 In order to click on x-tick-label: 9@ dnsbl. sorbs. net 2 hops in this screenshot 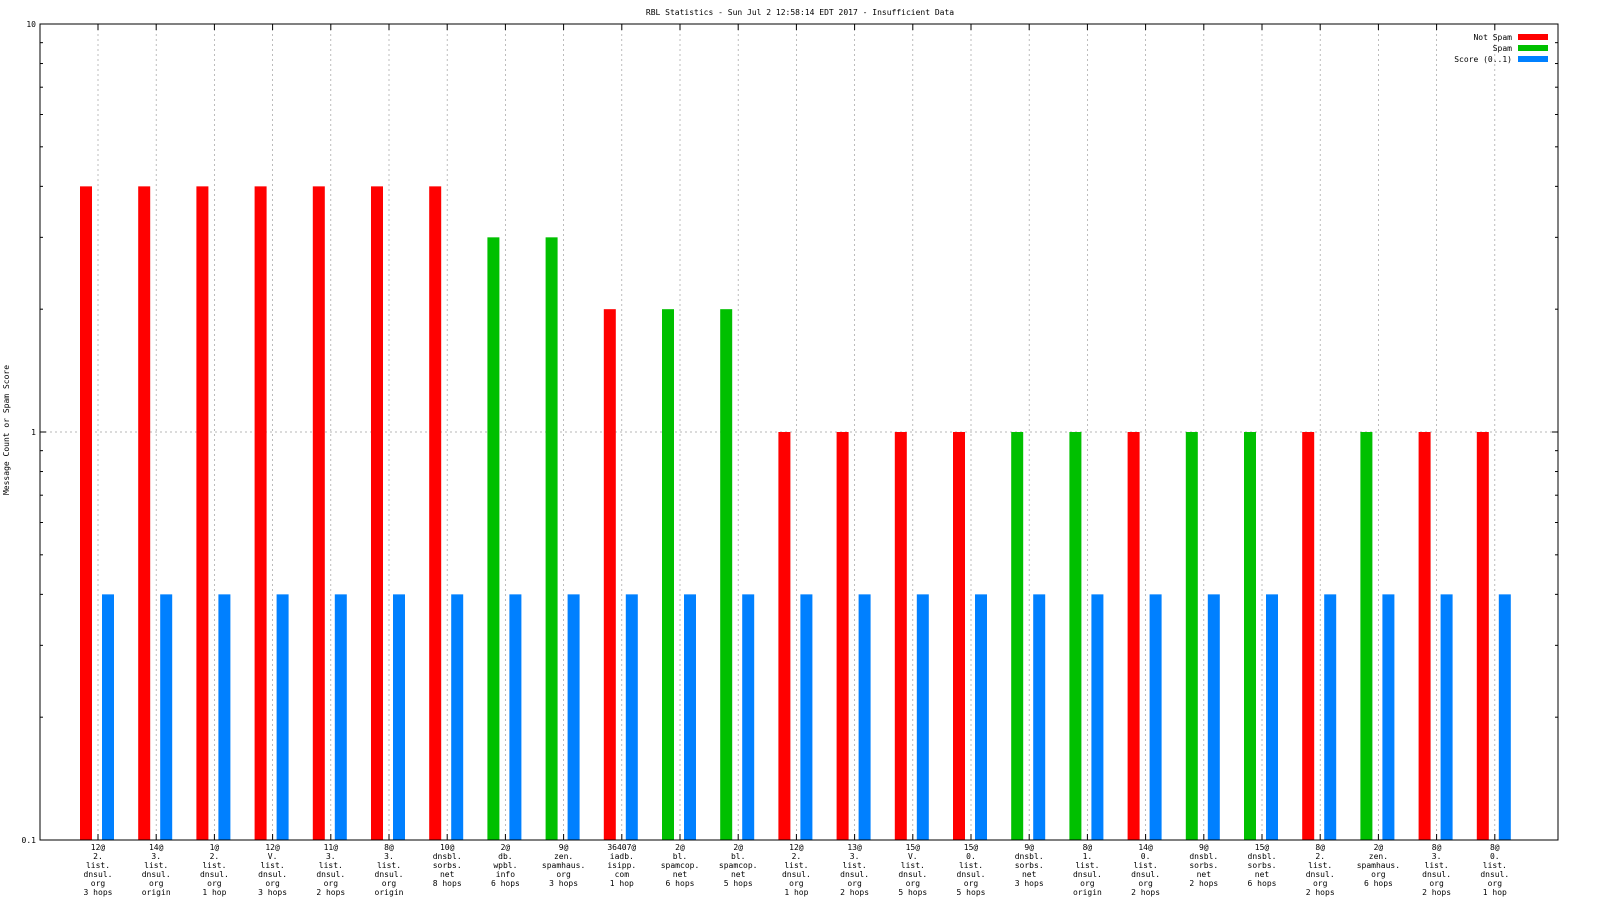, I will do `click(1203, 865)`.